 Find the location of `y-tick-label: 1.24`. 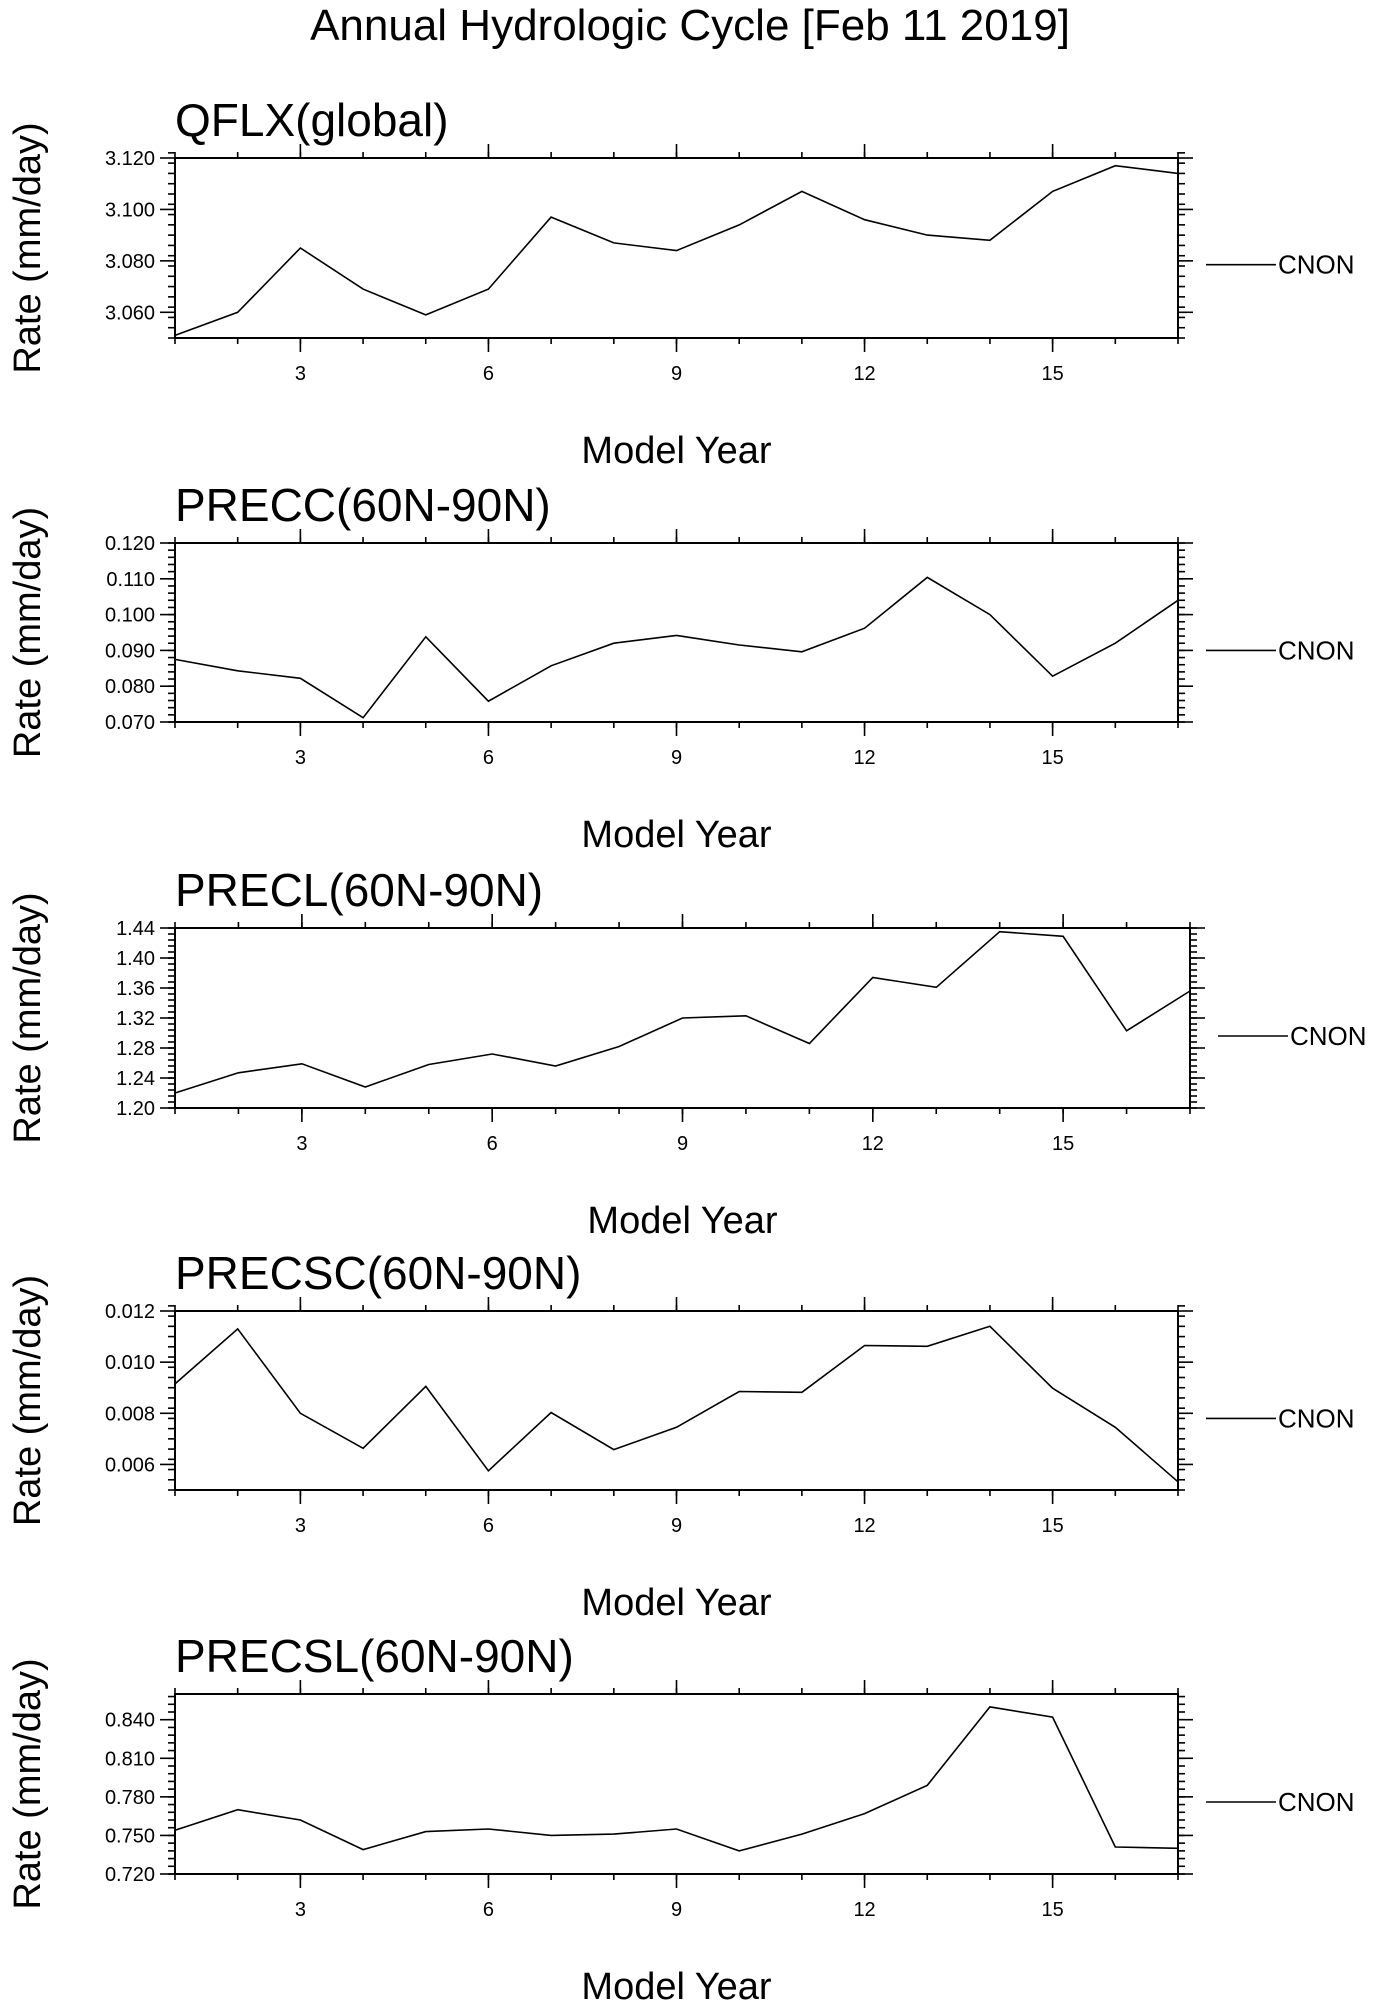

y-tick-label: 1.24 is located at coordinates (135, 1079).